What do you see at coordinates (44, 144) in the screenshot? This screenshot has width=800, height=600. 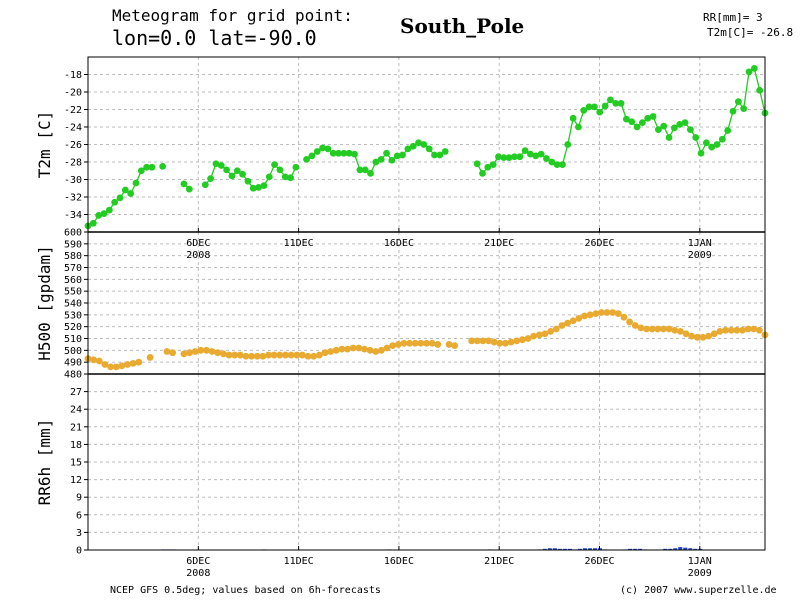 I see `y-axis-label: T2m [C]` at bounding box center [44, 144].